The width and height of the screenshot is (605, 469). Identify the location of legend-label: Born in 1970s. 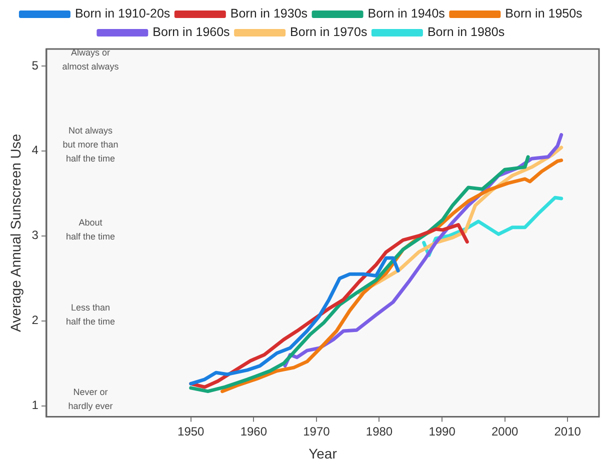
(329, 32).